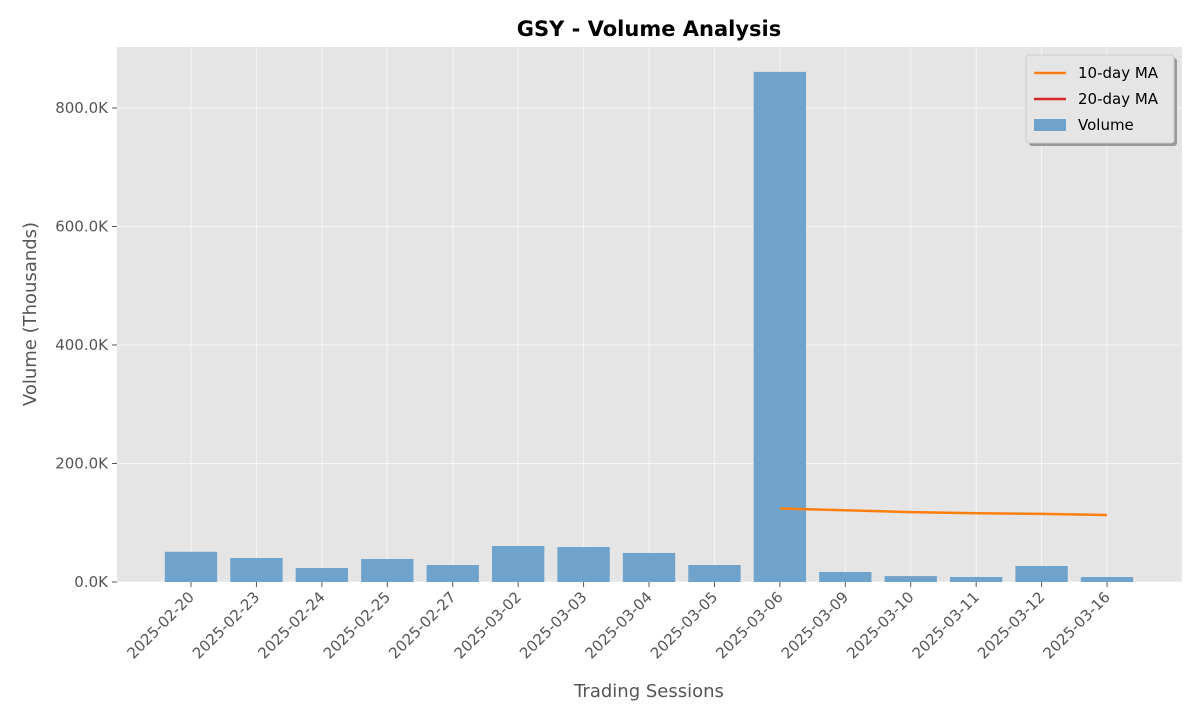  I want to click on y-tick-label: 0.0K, so click(91, 582).